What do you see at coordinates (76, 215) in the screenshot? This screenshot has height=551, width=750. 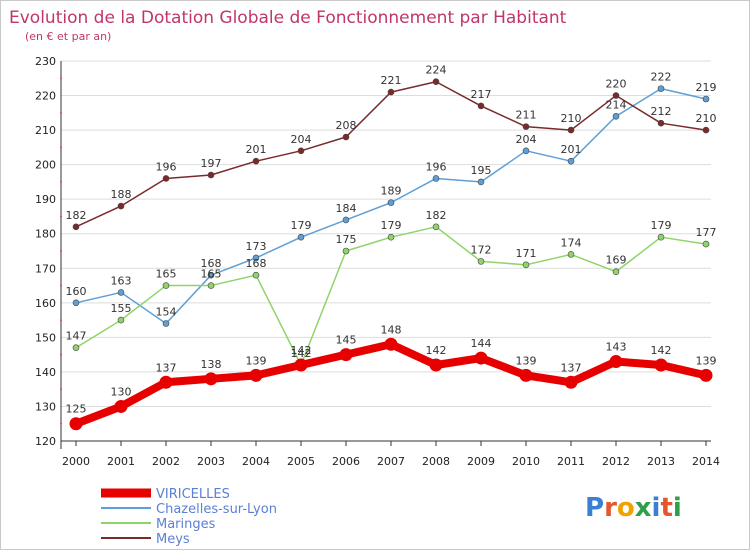 I see `data-label-meys: 182` at bounding box center [76, 215].